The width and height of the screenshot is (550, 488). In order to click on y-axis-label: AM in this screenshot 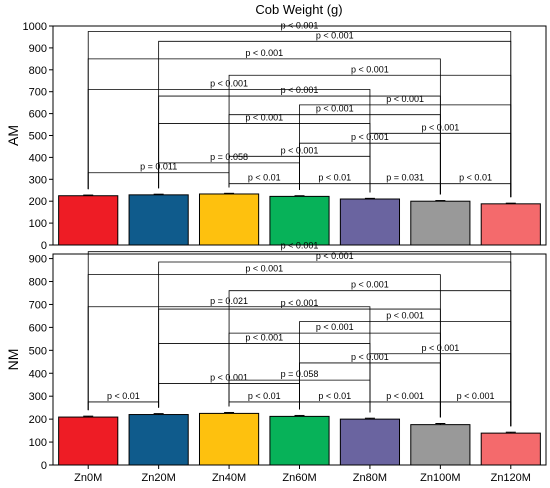, I will do `click(13, 135)`.